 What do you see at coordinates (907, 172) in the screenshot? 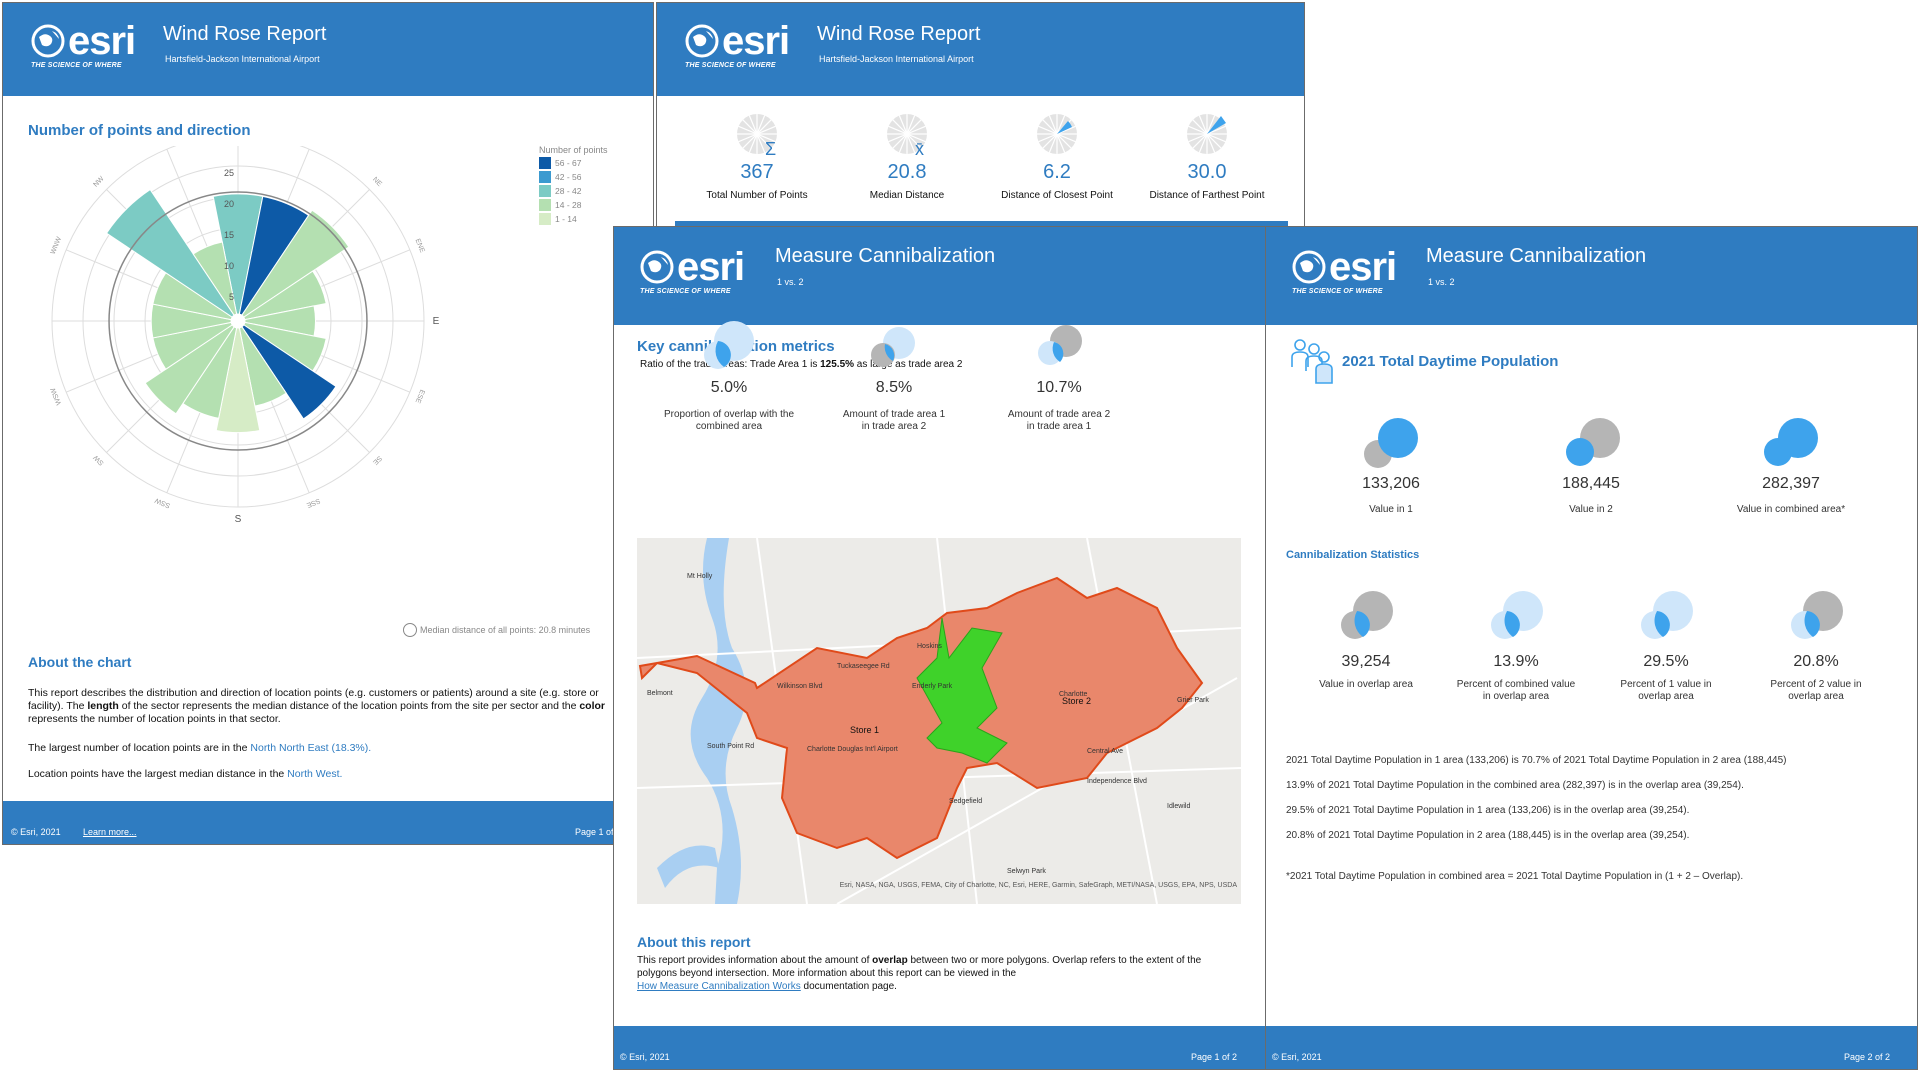
I see `stat-value: 20.8` at bounding box center [907, 172].